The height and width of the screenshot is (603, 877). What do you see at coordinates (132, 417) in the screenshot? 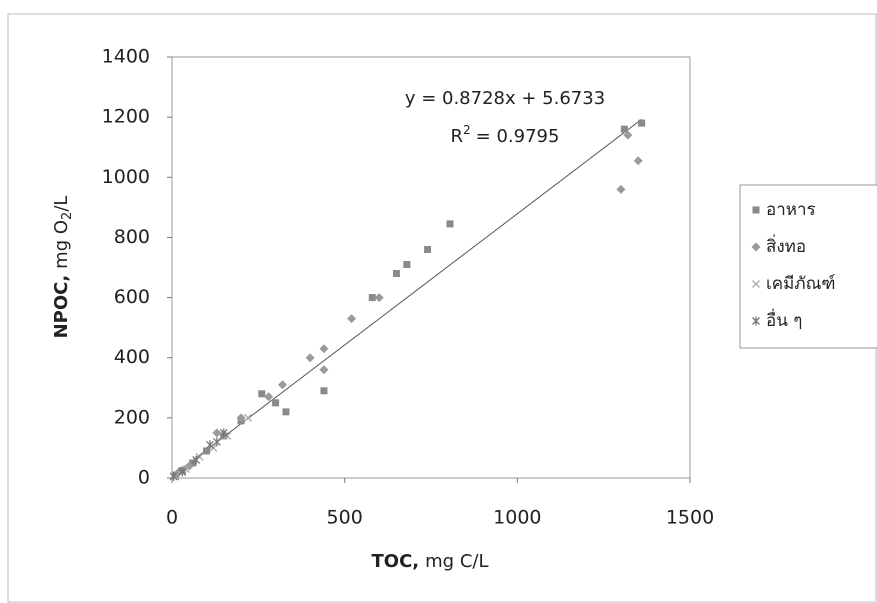
I see `y-tick-label: 200` at bounding box center [132, 417].